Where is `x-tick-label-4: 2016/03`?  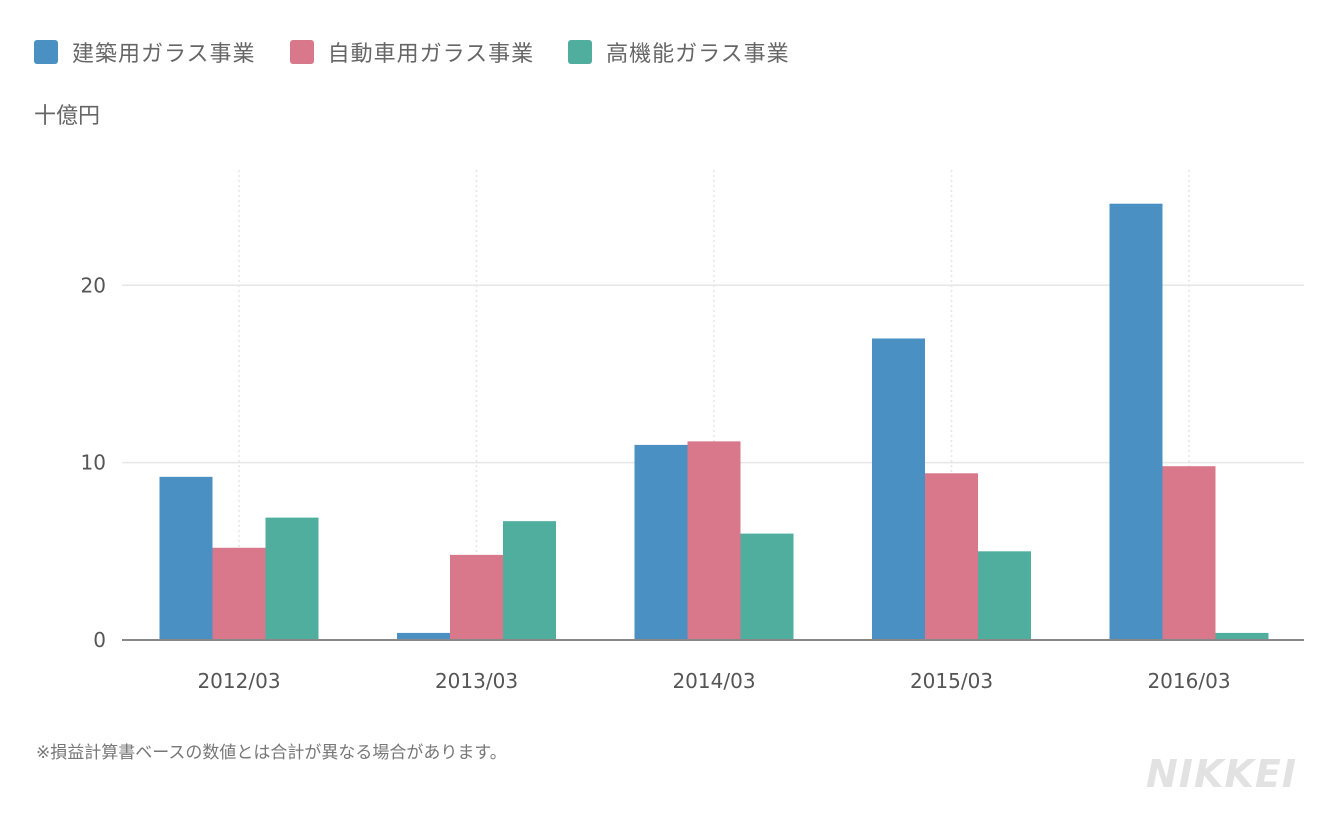
x-tick-label-4: 2016/03 is located at coordinates (1188, 681).